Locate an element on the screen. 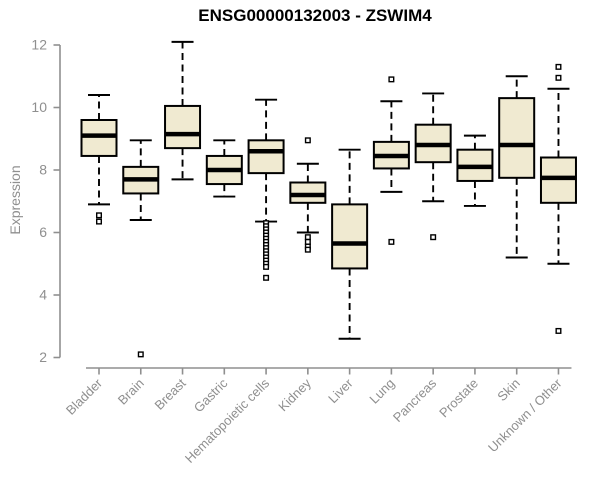 This screenshot has width=600, height=500. x-tick-label: Liver is located at coordinates (340, 390).